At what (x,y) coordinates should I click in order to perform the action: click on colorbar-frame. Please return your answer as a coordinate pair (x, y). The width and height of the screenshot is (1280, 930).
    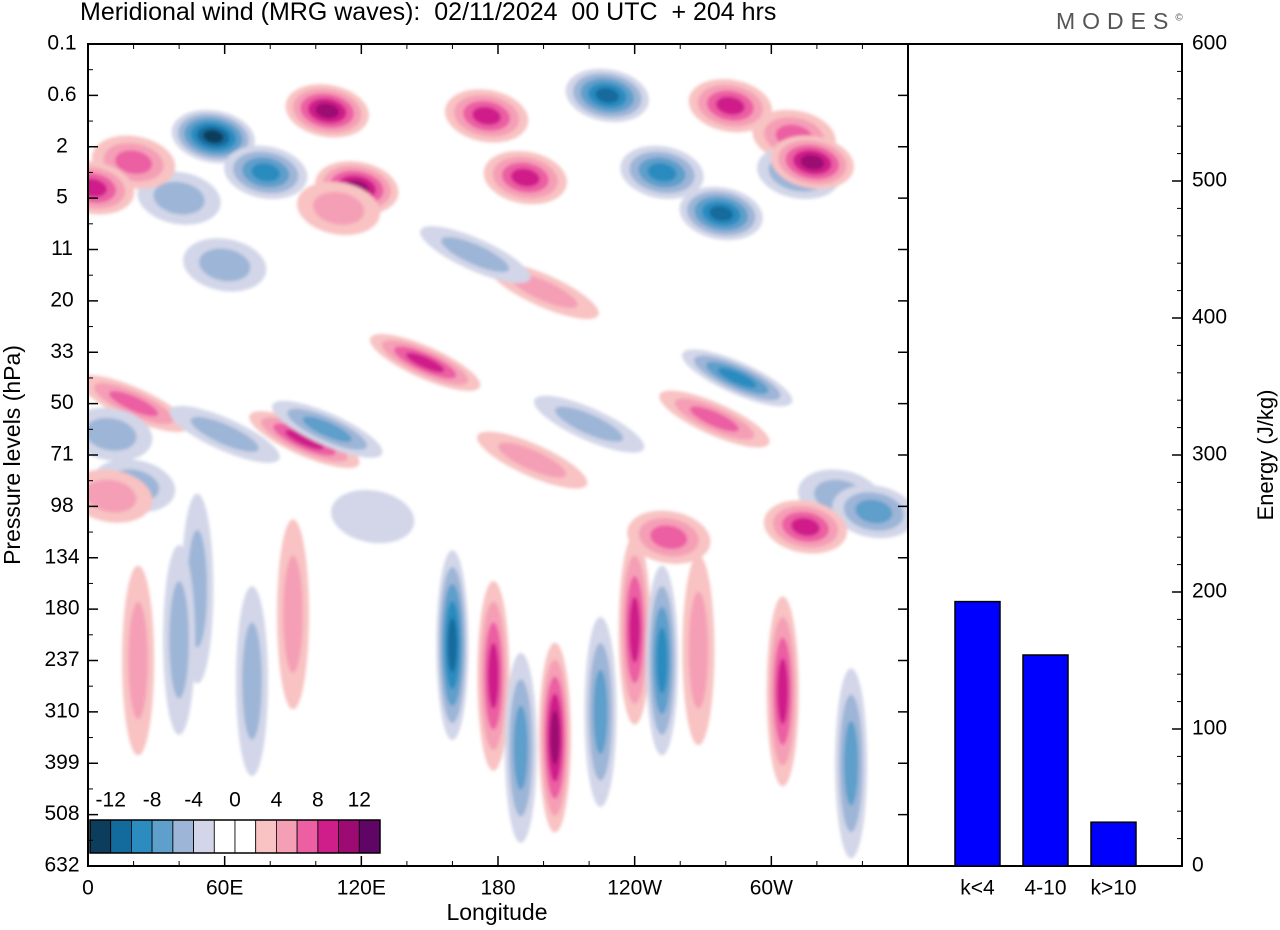
    Looking at the image, I should click on (235, 836).